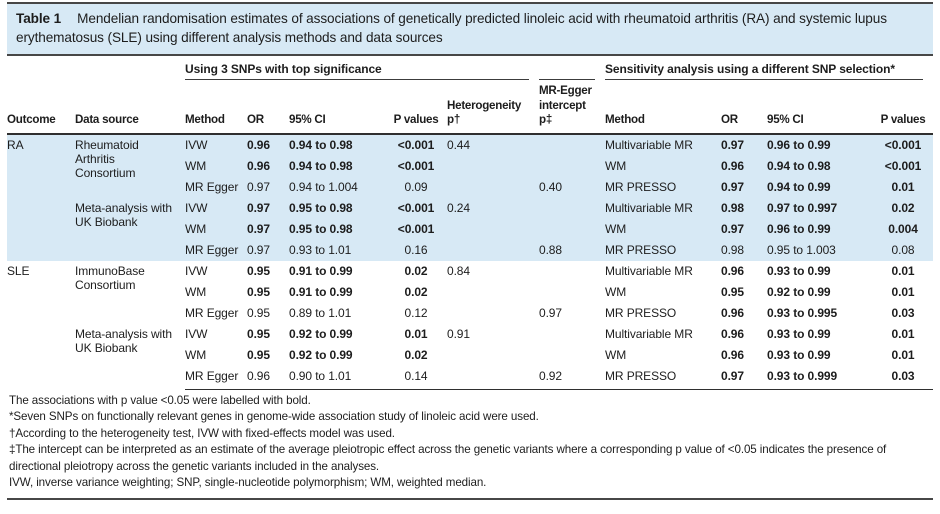  I want to click on cell-p: 0.16, so click(416, 249).